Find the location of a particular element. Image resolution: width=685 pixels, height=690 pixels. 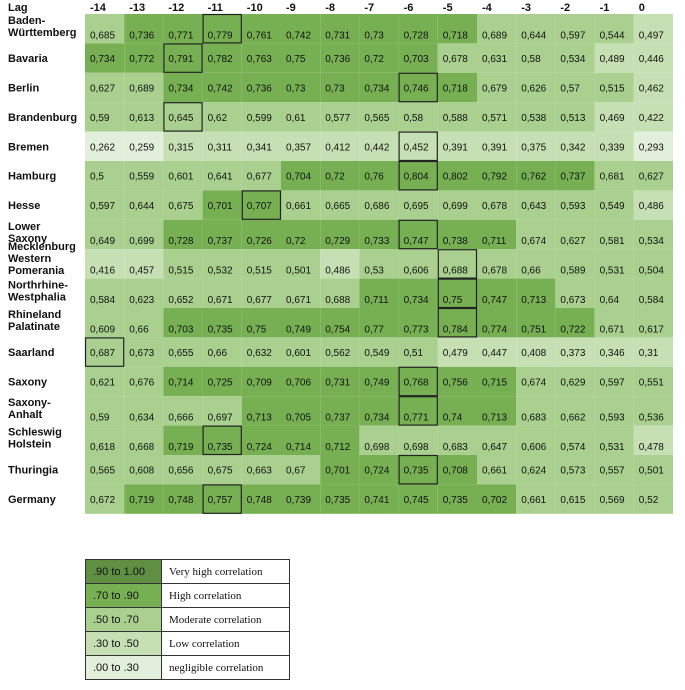

cell-value: 0,513 is located at coordinates (572, 118).